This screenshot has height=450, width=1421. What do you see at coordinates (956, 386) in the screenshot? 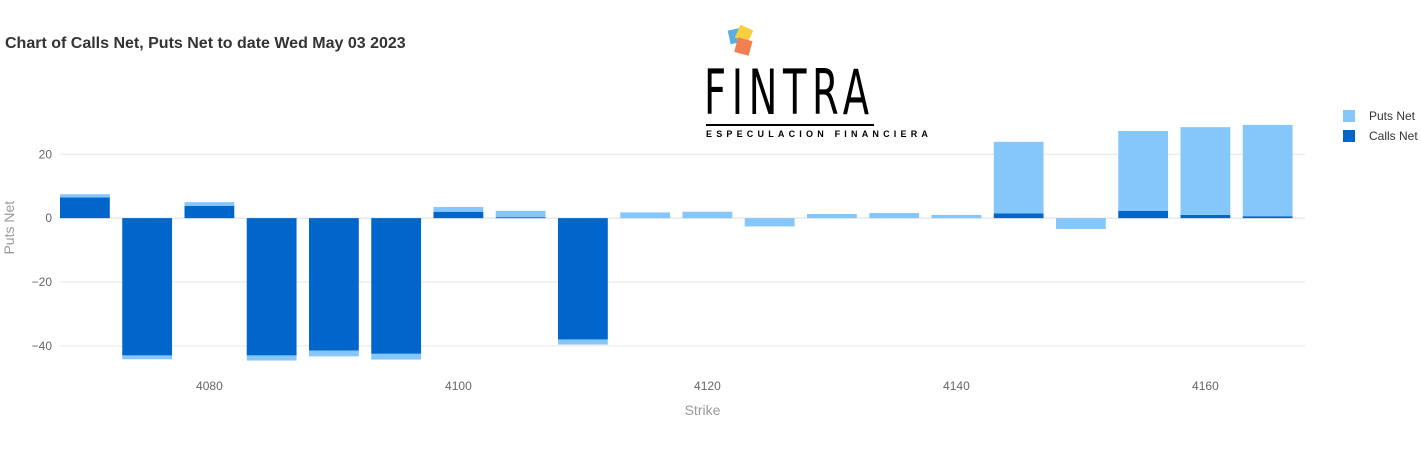
I see `x-tick-label: 4140` at bounding box center [956, 386].